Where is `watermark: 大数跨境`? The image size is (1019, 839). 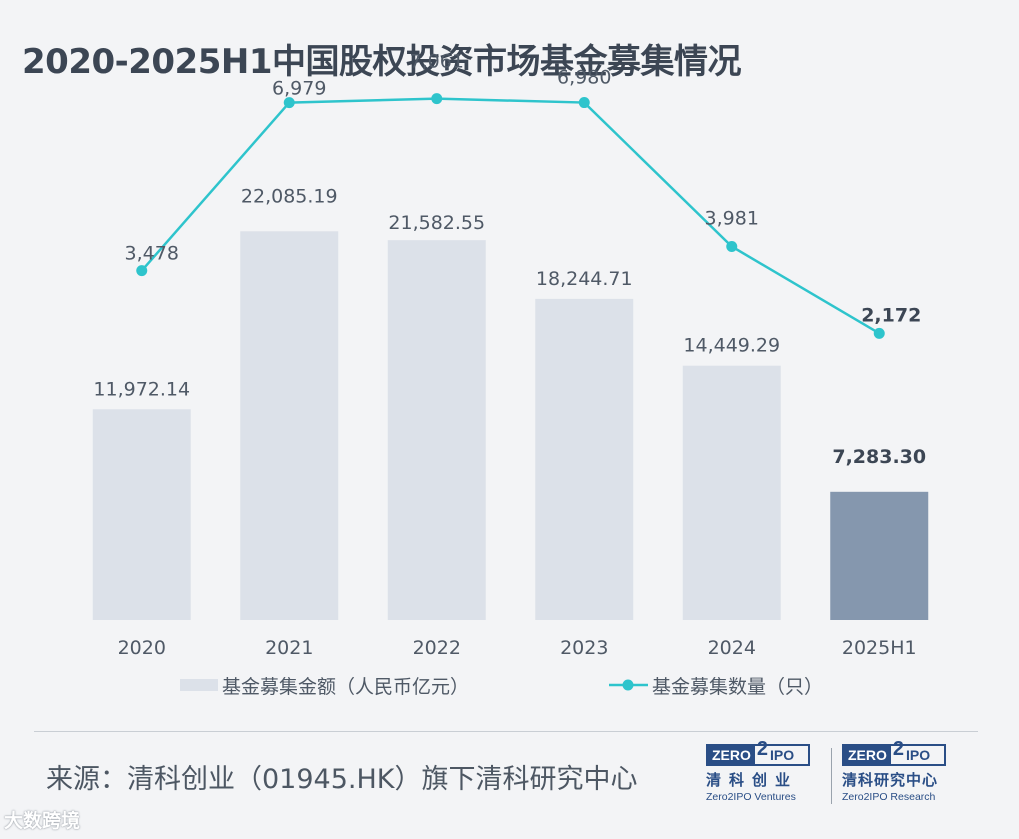 watermark: 大数跨境 is located at coordinates (42, 821).